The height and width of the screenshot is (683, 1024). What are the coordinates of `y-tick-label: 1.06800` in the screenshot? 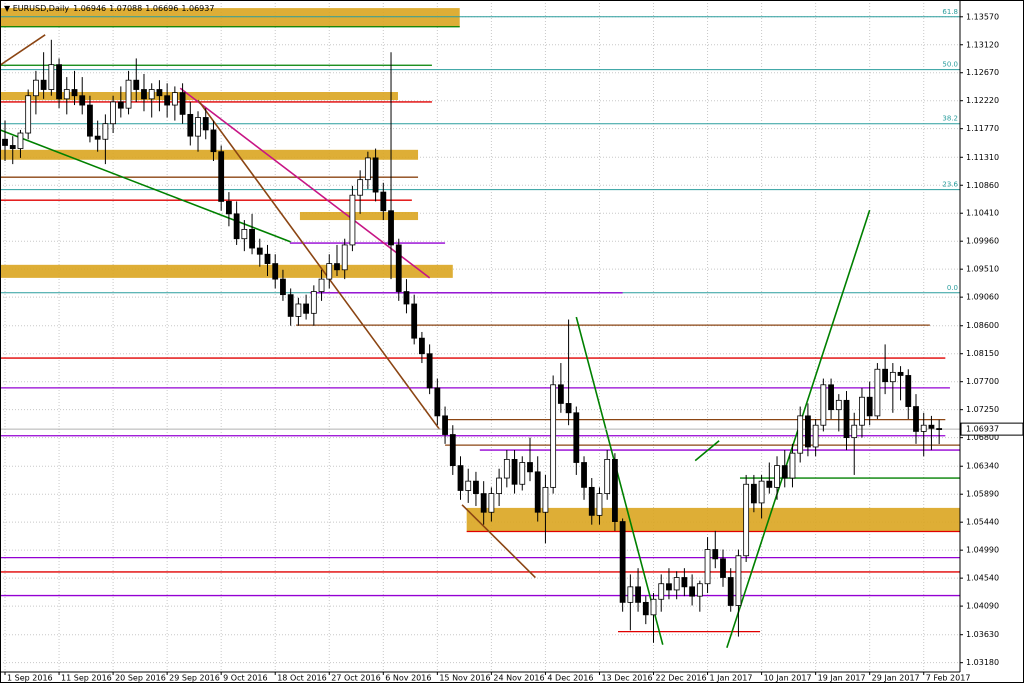 It's located at (982, 437).